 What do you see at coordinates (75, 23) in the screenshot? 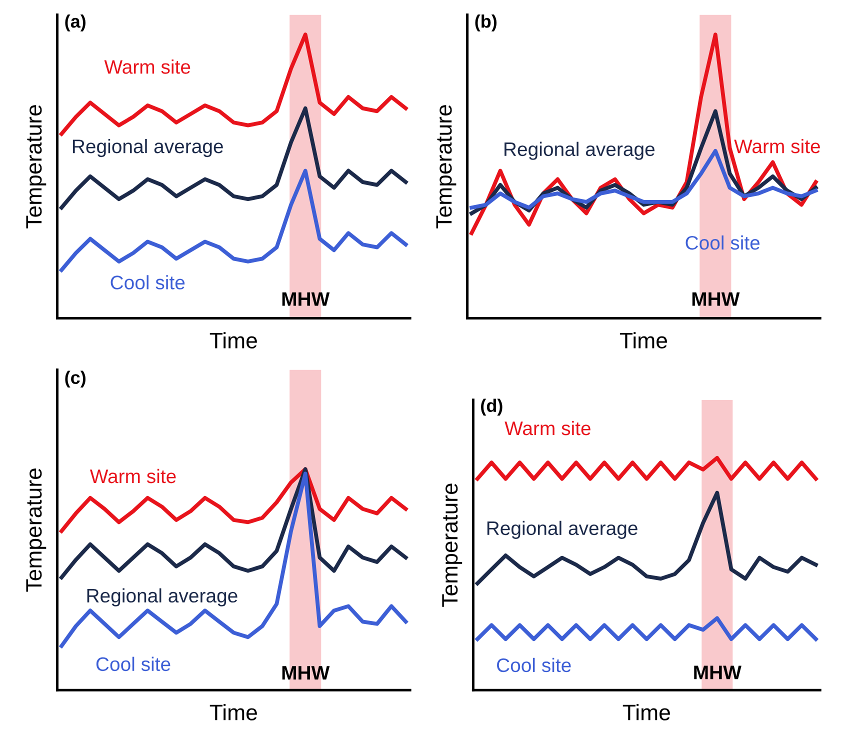
I see `chart-title: (a)` at bounding box center [75, 23].